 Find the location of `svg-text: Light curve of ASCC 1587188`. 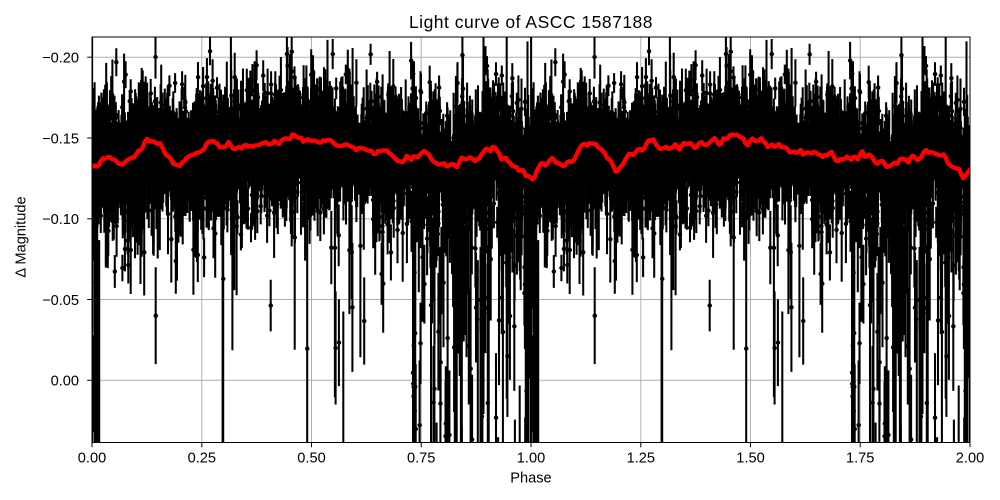

svg-text: Light curve of ASCC 1587188 is located at coordinates (531, 22).